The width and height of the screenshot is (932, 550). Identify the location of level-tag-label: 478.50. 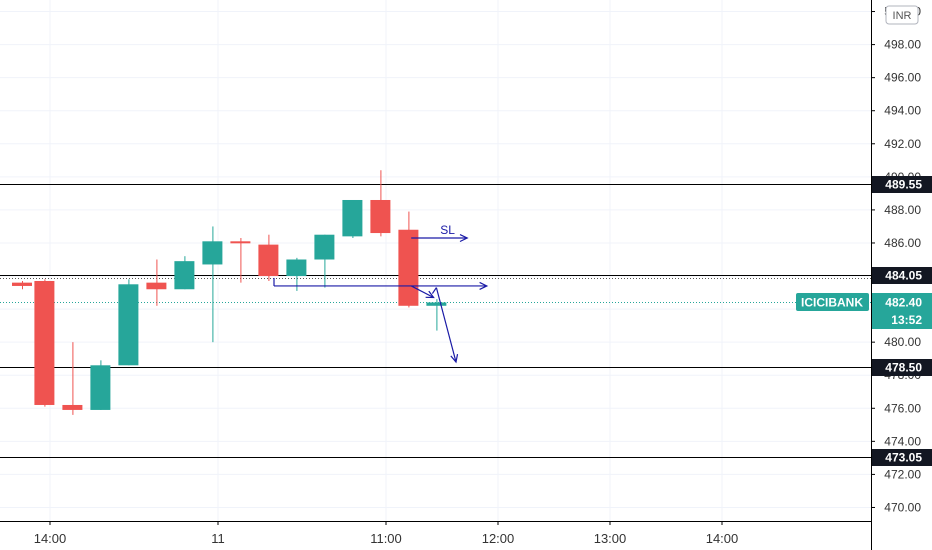
(903, 368).